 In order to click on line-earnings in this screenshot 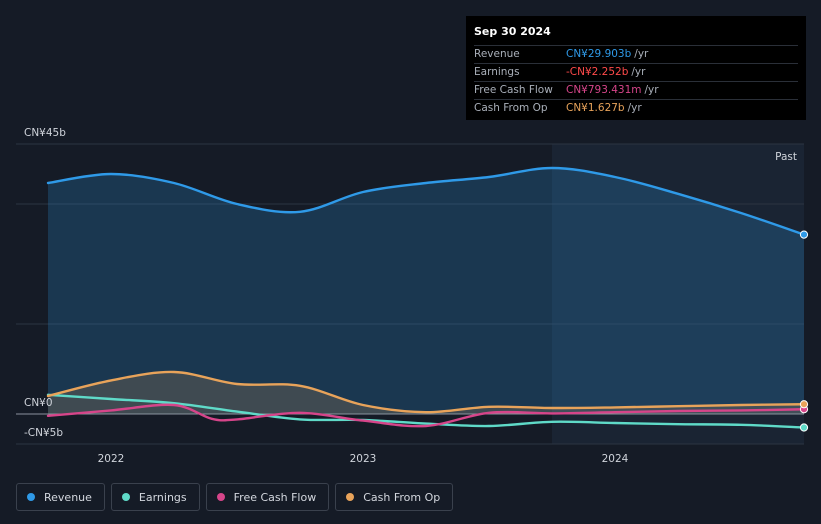, I will do `click(426, 411)`.